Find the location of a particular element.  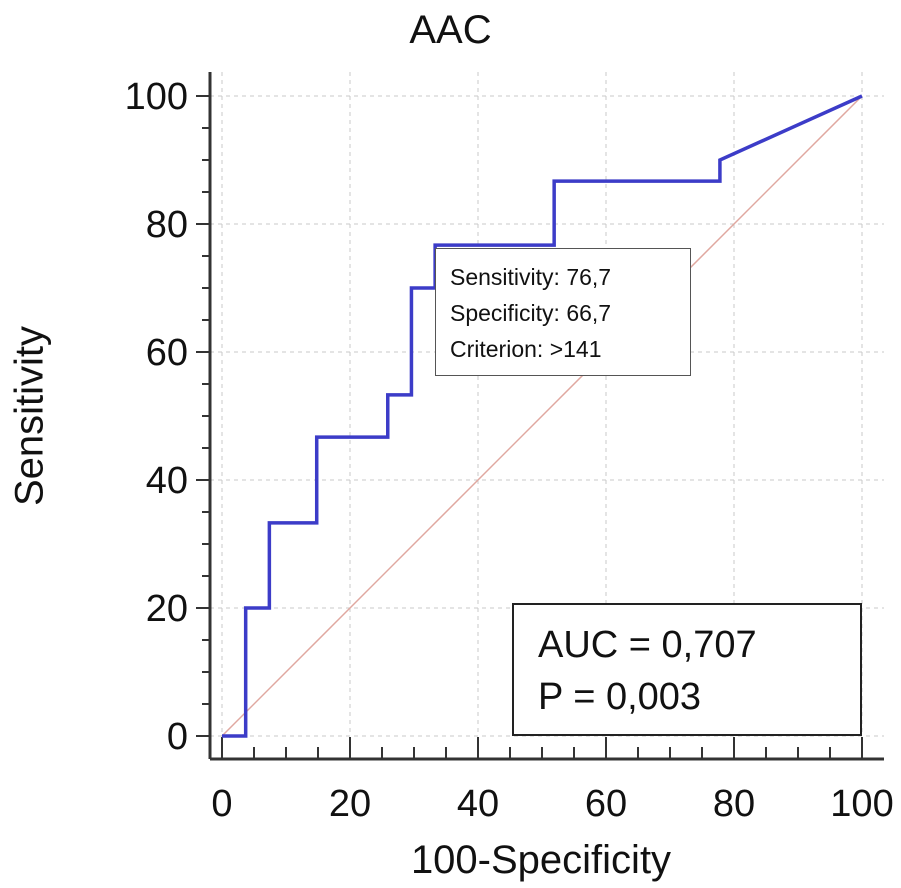

tooltip-specificity: Specificity: 66,7 is located at coordinates (531, 313).